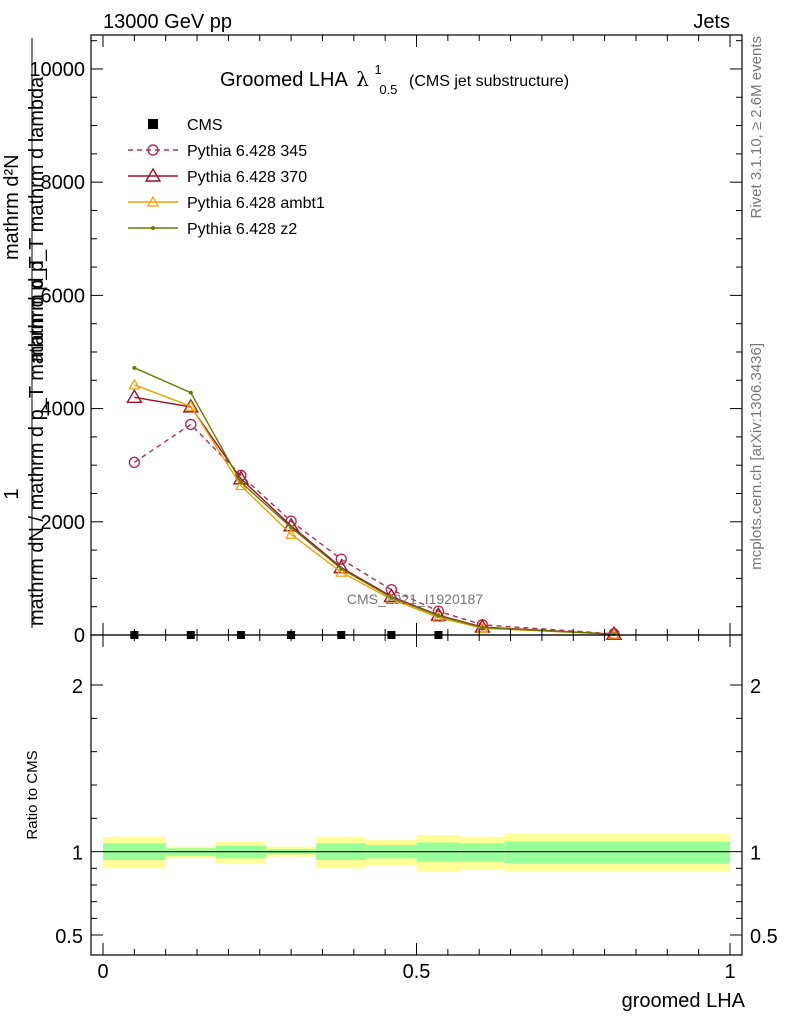  What do you see at coordinates (755, 854) in the screenshot?
I see `ratio-ytick-label-right: 1` at bounding box center [755, 854].